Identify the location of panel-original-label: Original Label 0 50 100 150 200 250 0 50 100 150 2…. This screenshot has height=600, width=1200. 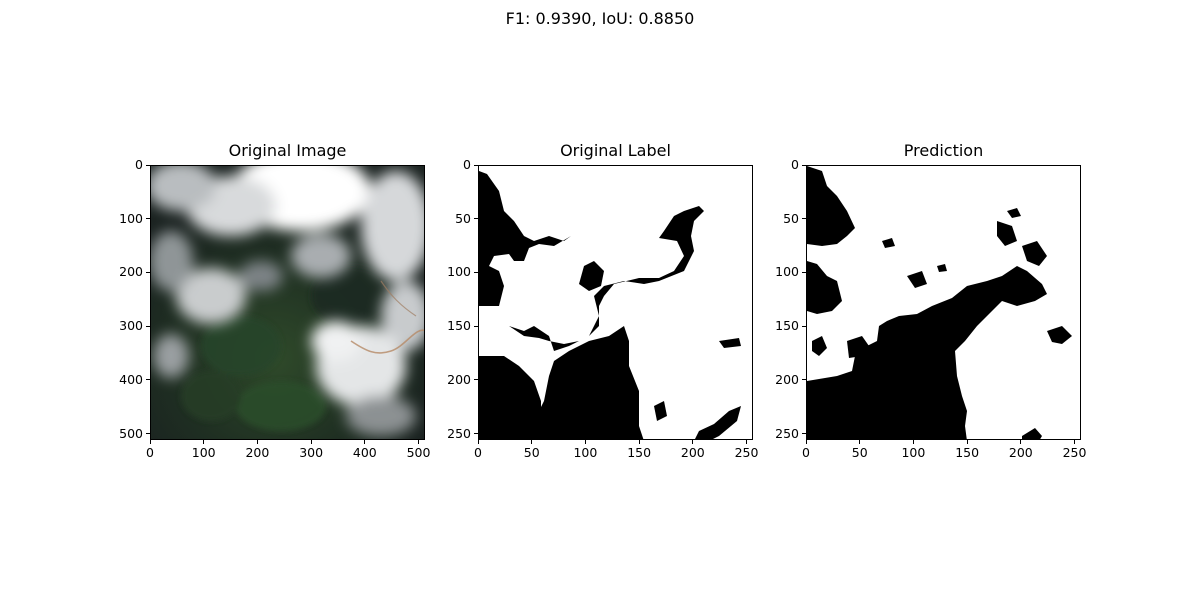
(602, 300).